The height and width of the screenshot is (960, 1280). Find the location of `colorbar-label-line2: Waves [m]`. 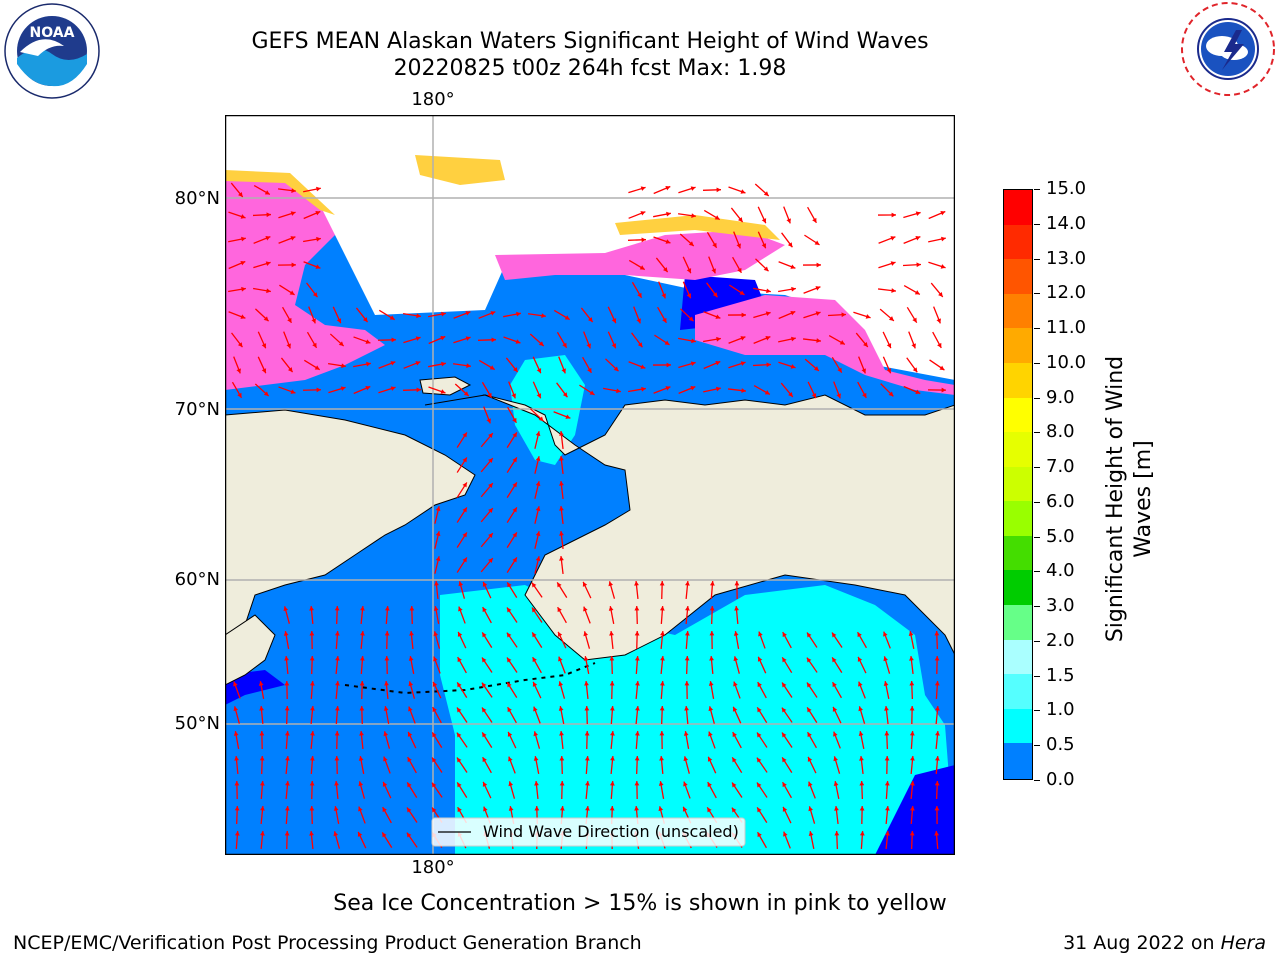

colorbar-label-line2: Waves [m] is located at coordinates (1143, 499).